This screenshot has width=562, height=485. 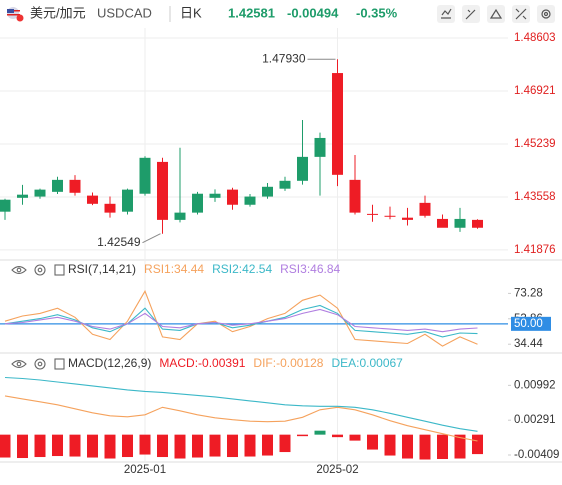 What do you see at coordinates (310, 269) in the screenshot?
I see `legend-entry: RSI3:46.84` at bounding box center [310, 269].